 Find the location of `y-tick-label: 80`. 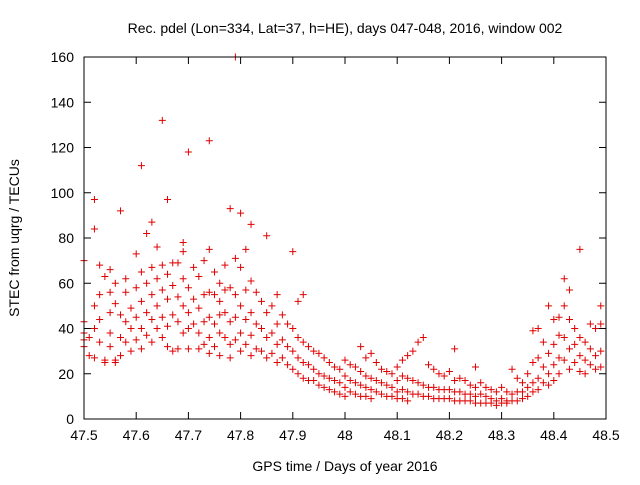

y-tick-label: 80 is located at coordinates (66, 238).